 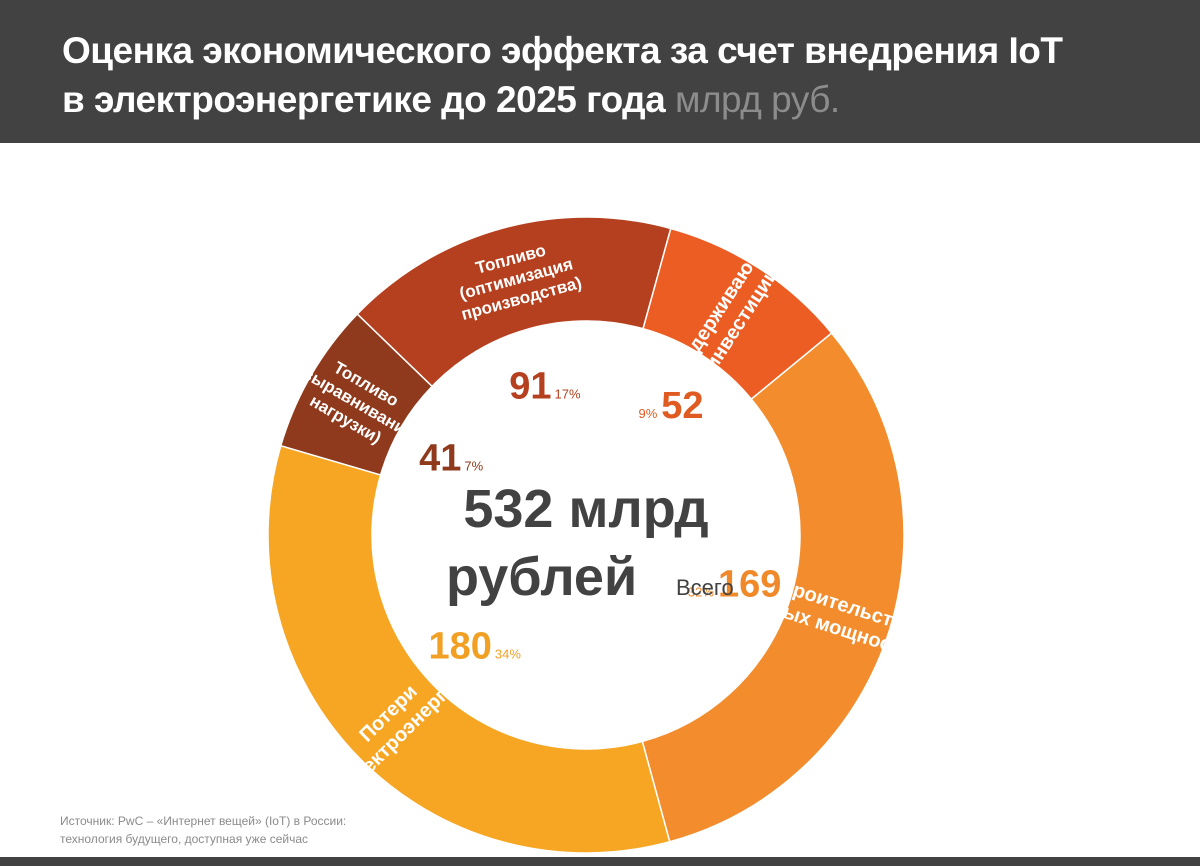 What do you see at coordinates (568, 394) in the screenshot?
I see `slice-percent-1: 17%` at bounding box center [568, 394].